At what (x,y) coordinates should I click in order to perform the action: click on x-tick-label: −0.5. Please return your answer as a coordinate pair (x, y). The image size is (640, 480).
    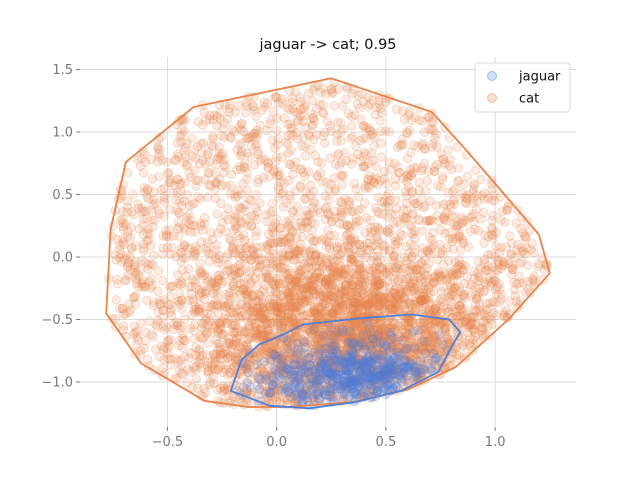
    Looking at the image, I should click on (168, 442).